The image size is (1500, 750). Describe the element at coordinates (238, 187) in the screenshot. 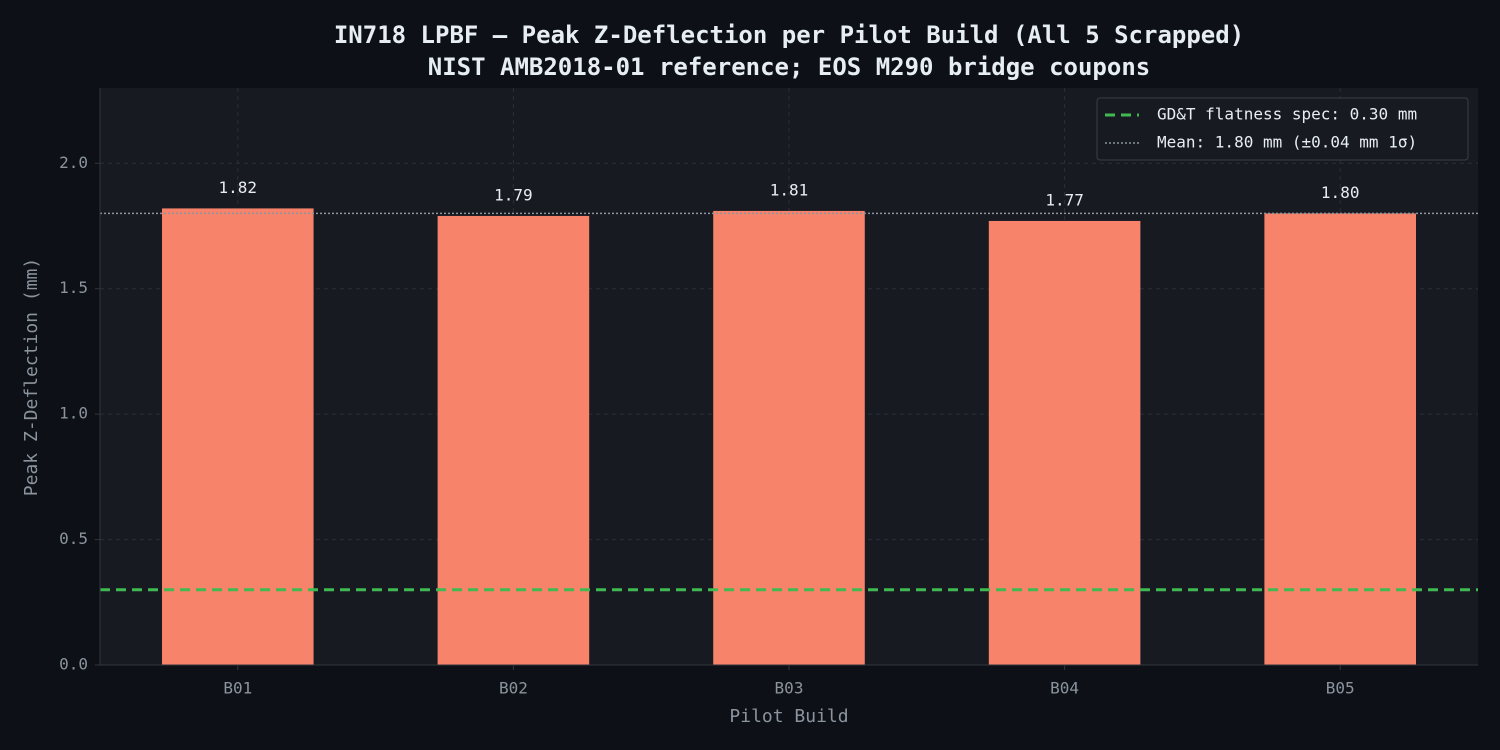

I see `value-label: 1.82` at that location.